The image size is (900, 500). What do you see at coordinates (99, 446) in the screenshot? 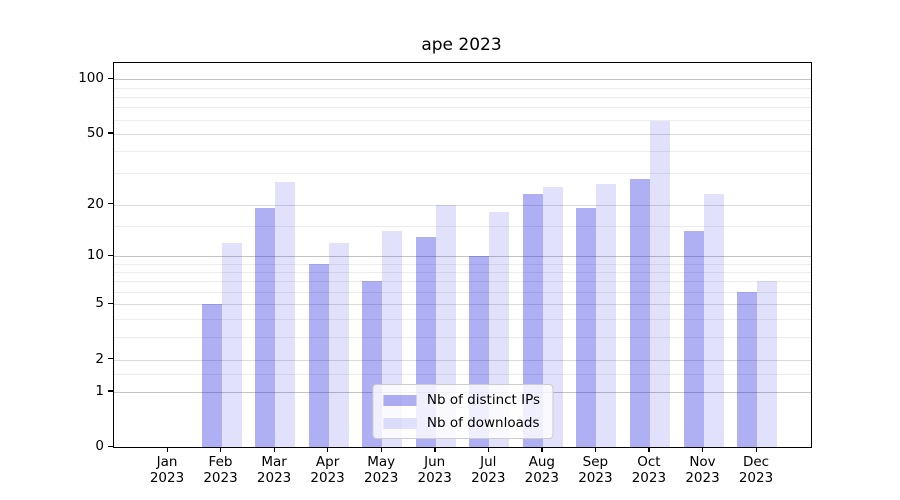
I see `y-tick-label: 0` at bounding box center [99, 446].